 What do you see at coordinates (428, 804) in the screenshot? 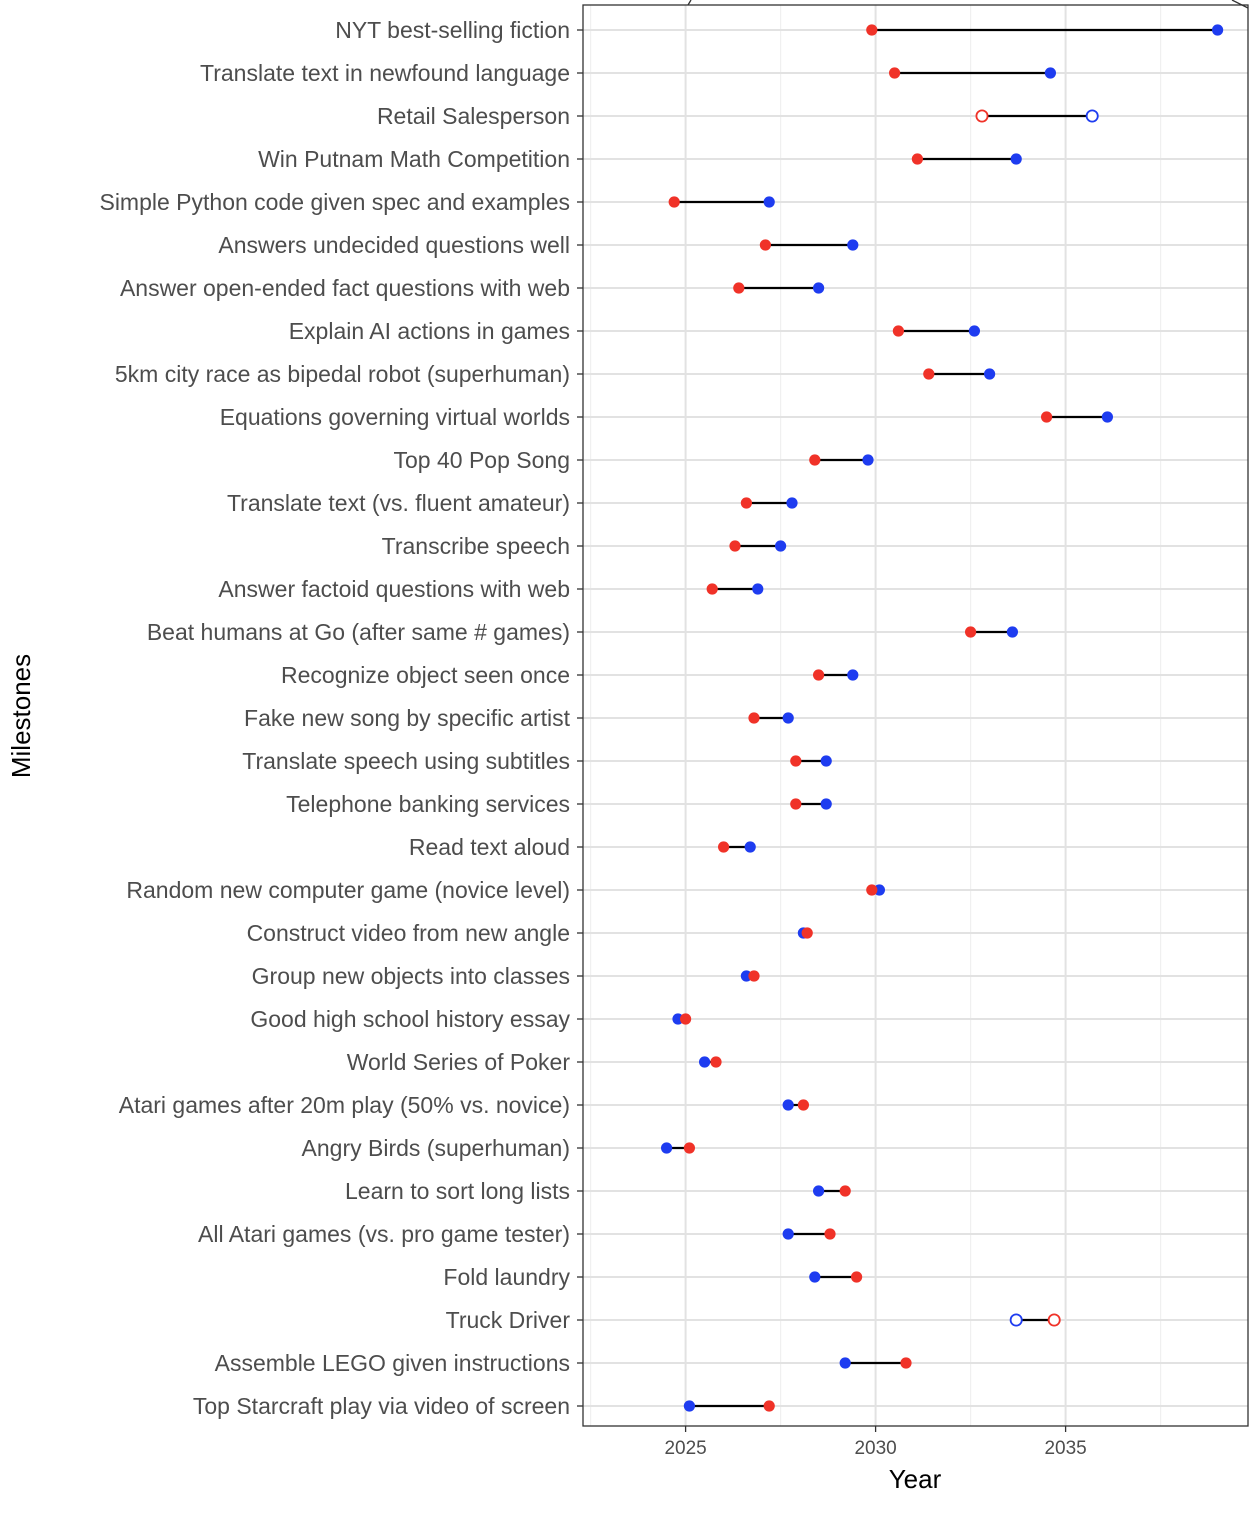
I see `milestone-label: Telephone banking services` at bounding box center [428, 804].